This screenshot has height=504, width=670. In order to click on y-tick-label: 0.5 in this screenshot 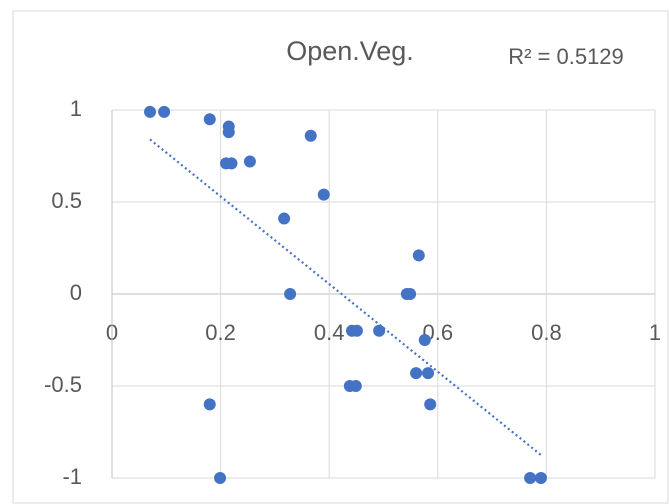, I will do `click(66, 200)`.